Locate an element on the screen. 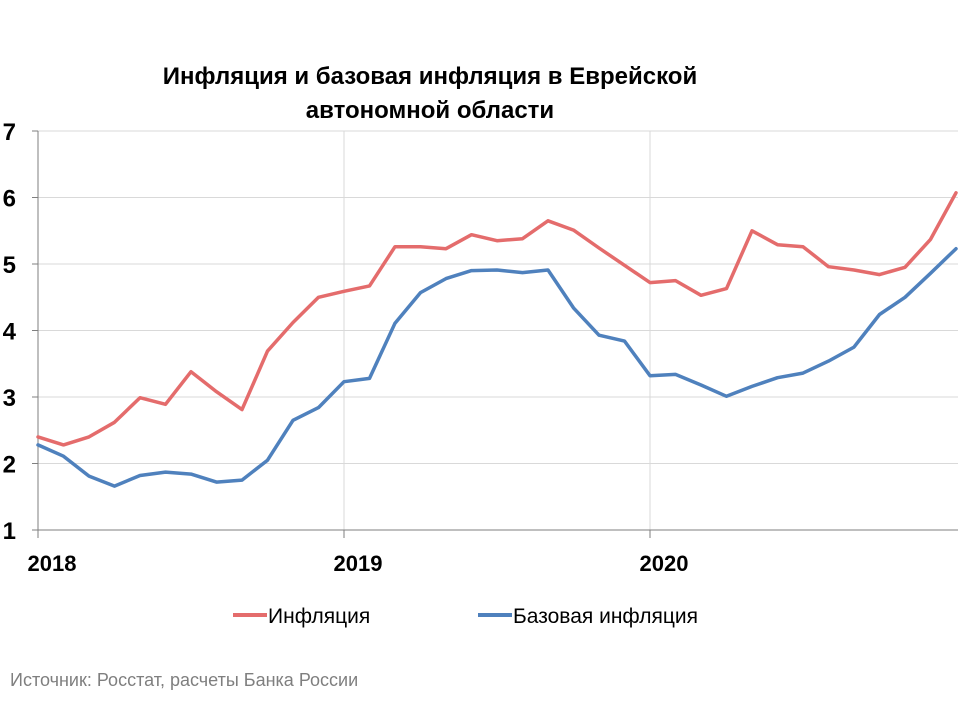 This screenshot has width=960, height=720. legend-label-core-inflation: Базовая инфляция is located at coordinates (605, 616).